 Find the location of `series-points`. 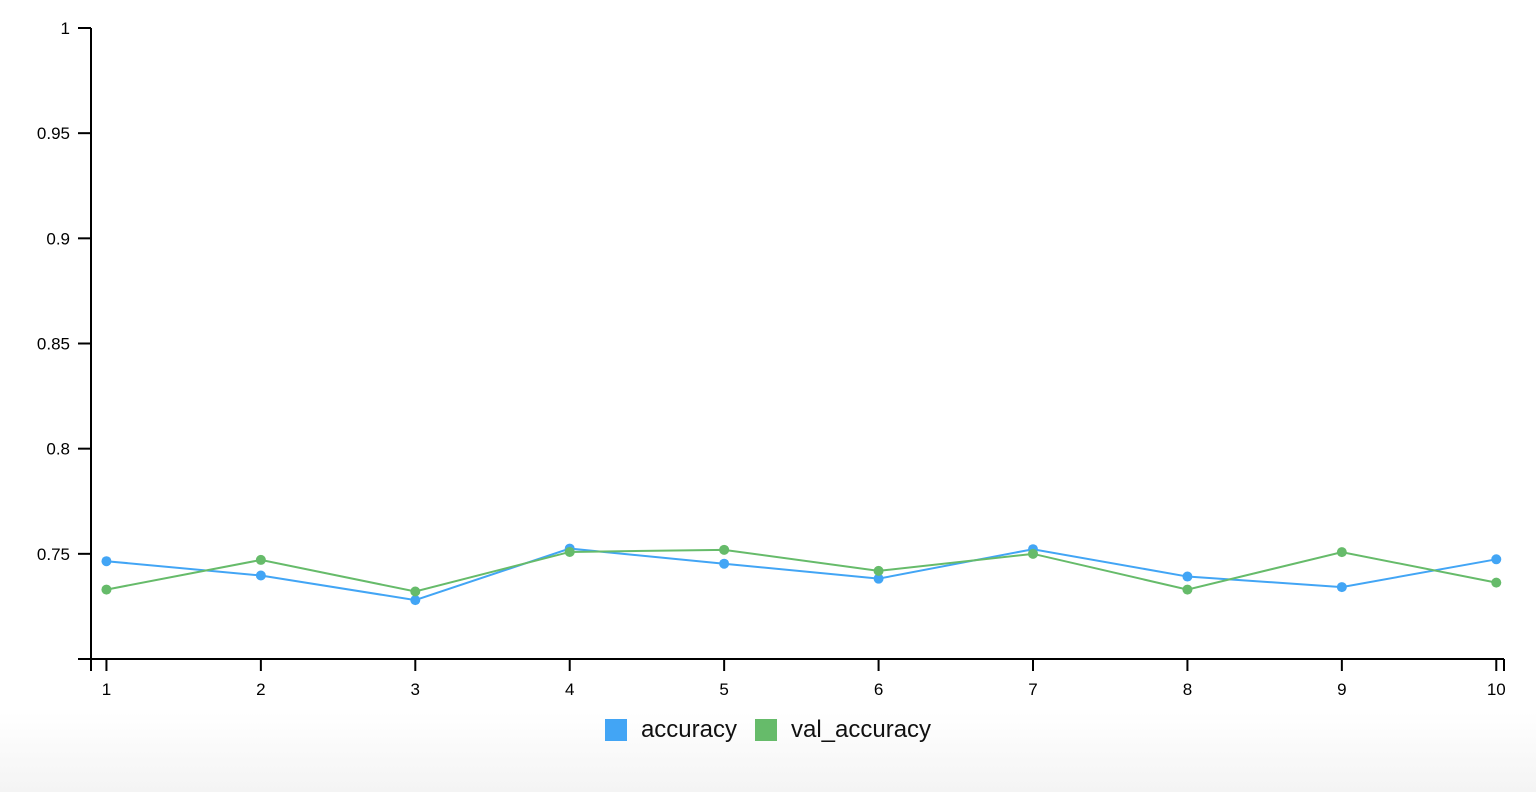

series-points is located at coordinates (801, 574).